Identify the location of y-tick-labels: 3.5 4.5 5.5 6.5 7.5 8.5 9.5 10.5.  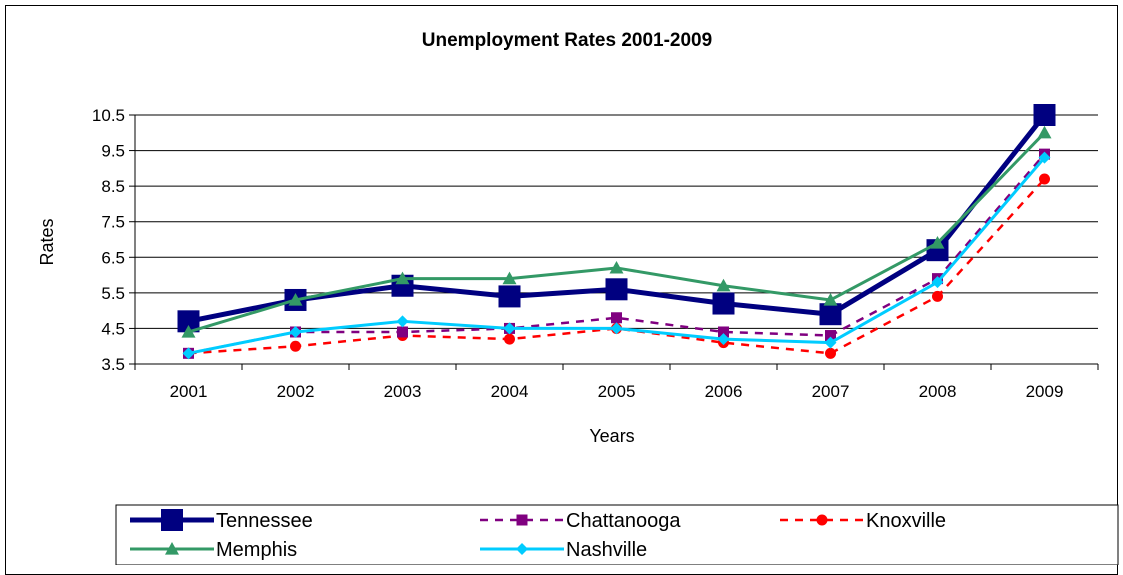
(108, 240).